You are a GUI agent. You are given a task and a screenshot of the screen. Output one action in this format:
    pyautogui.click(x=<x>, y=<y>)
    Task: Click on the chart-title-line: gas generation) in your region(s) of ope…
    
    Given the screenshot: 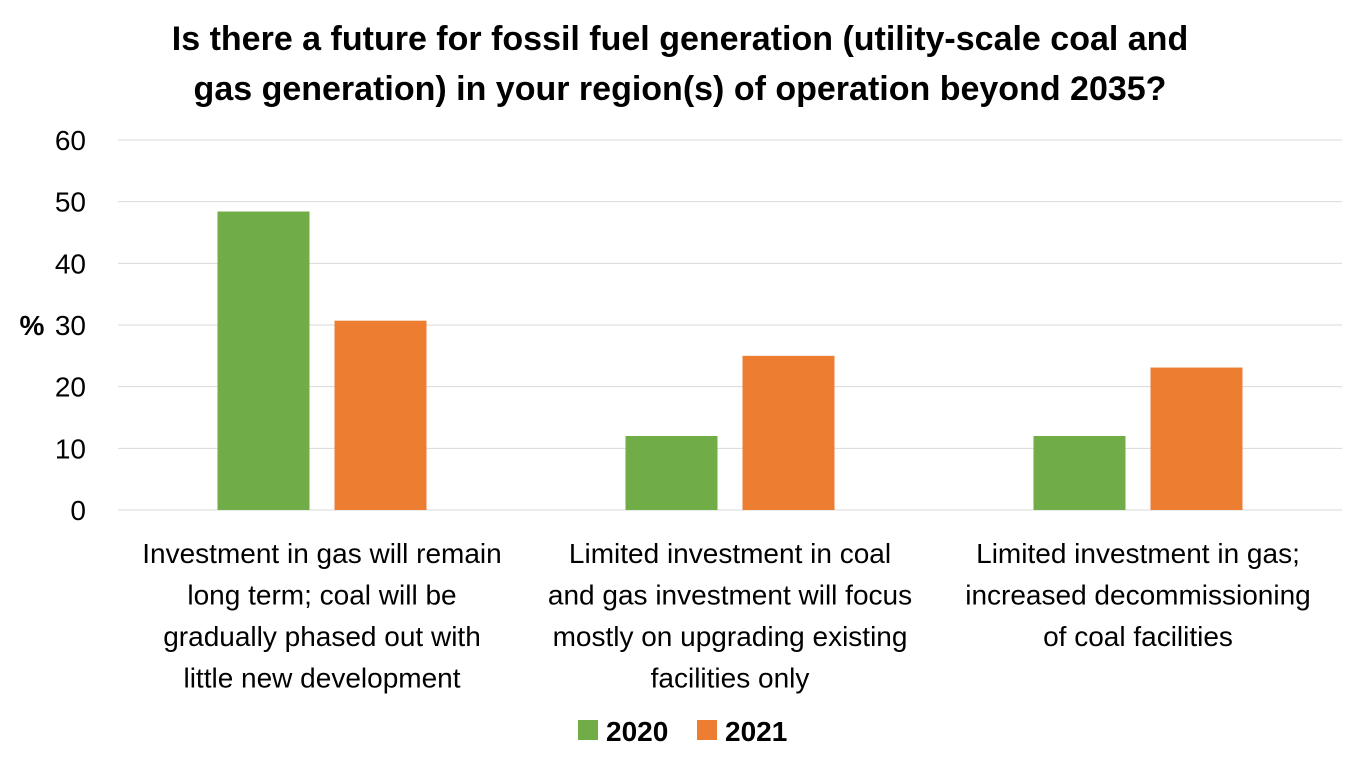 What is the action you would take?
    pyautogui.click(x=680, y=89)
    